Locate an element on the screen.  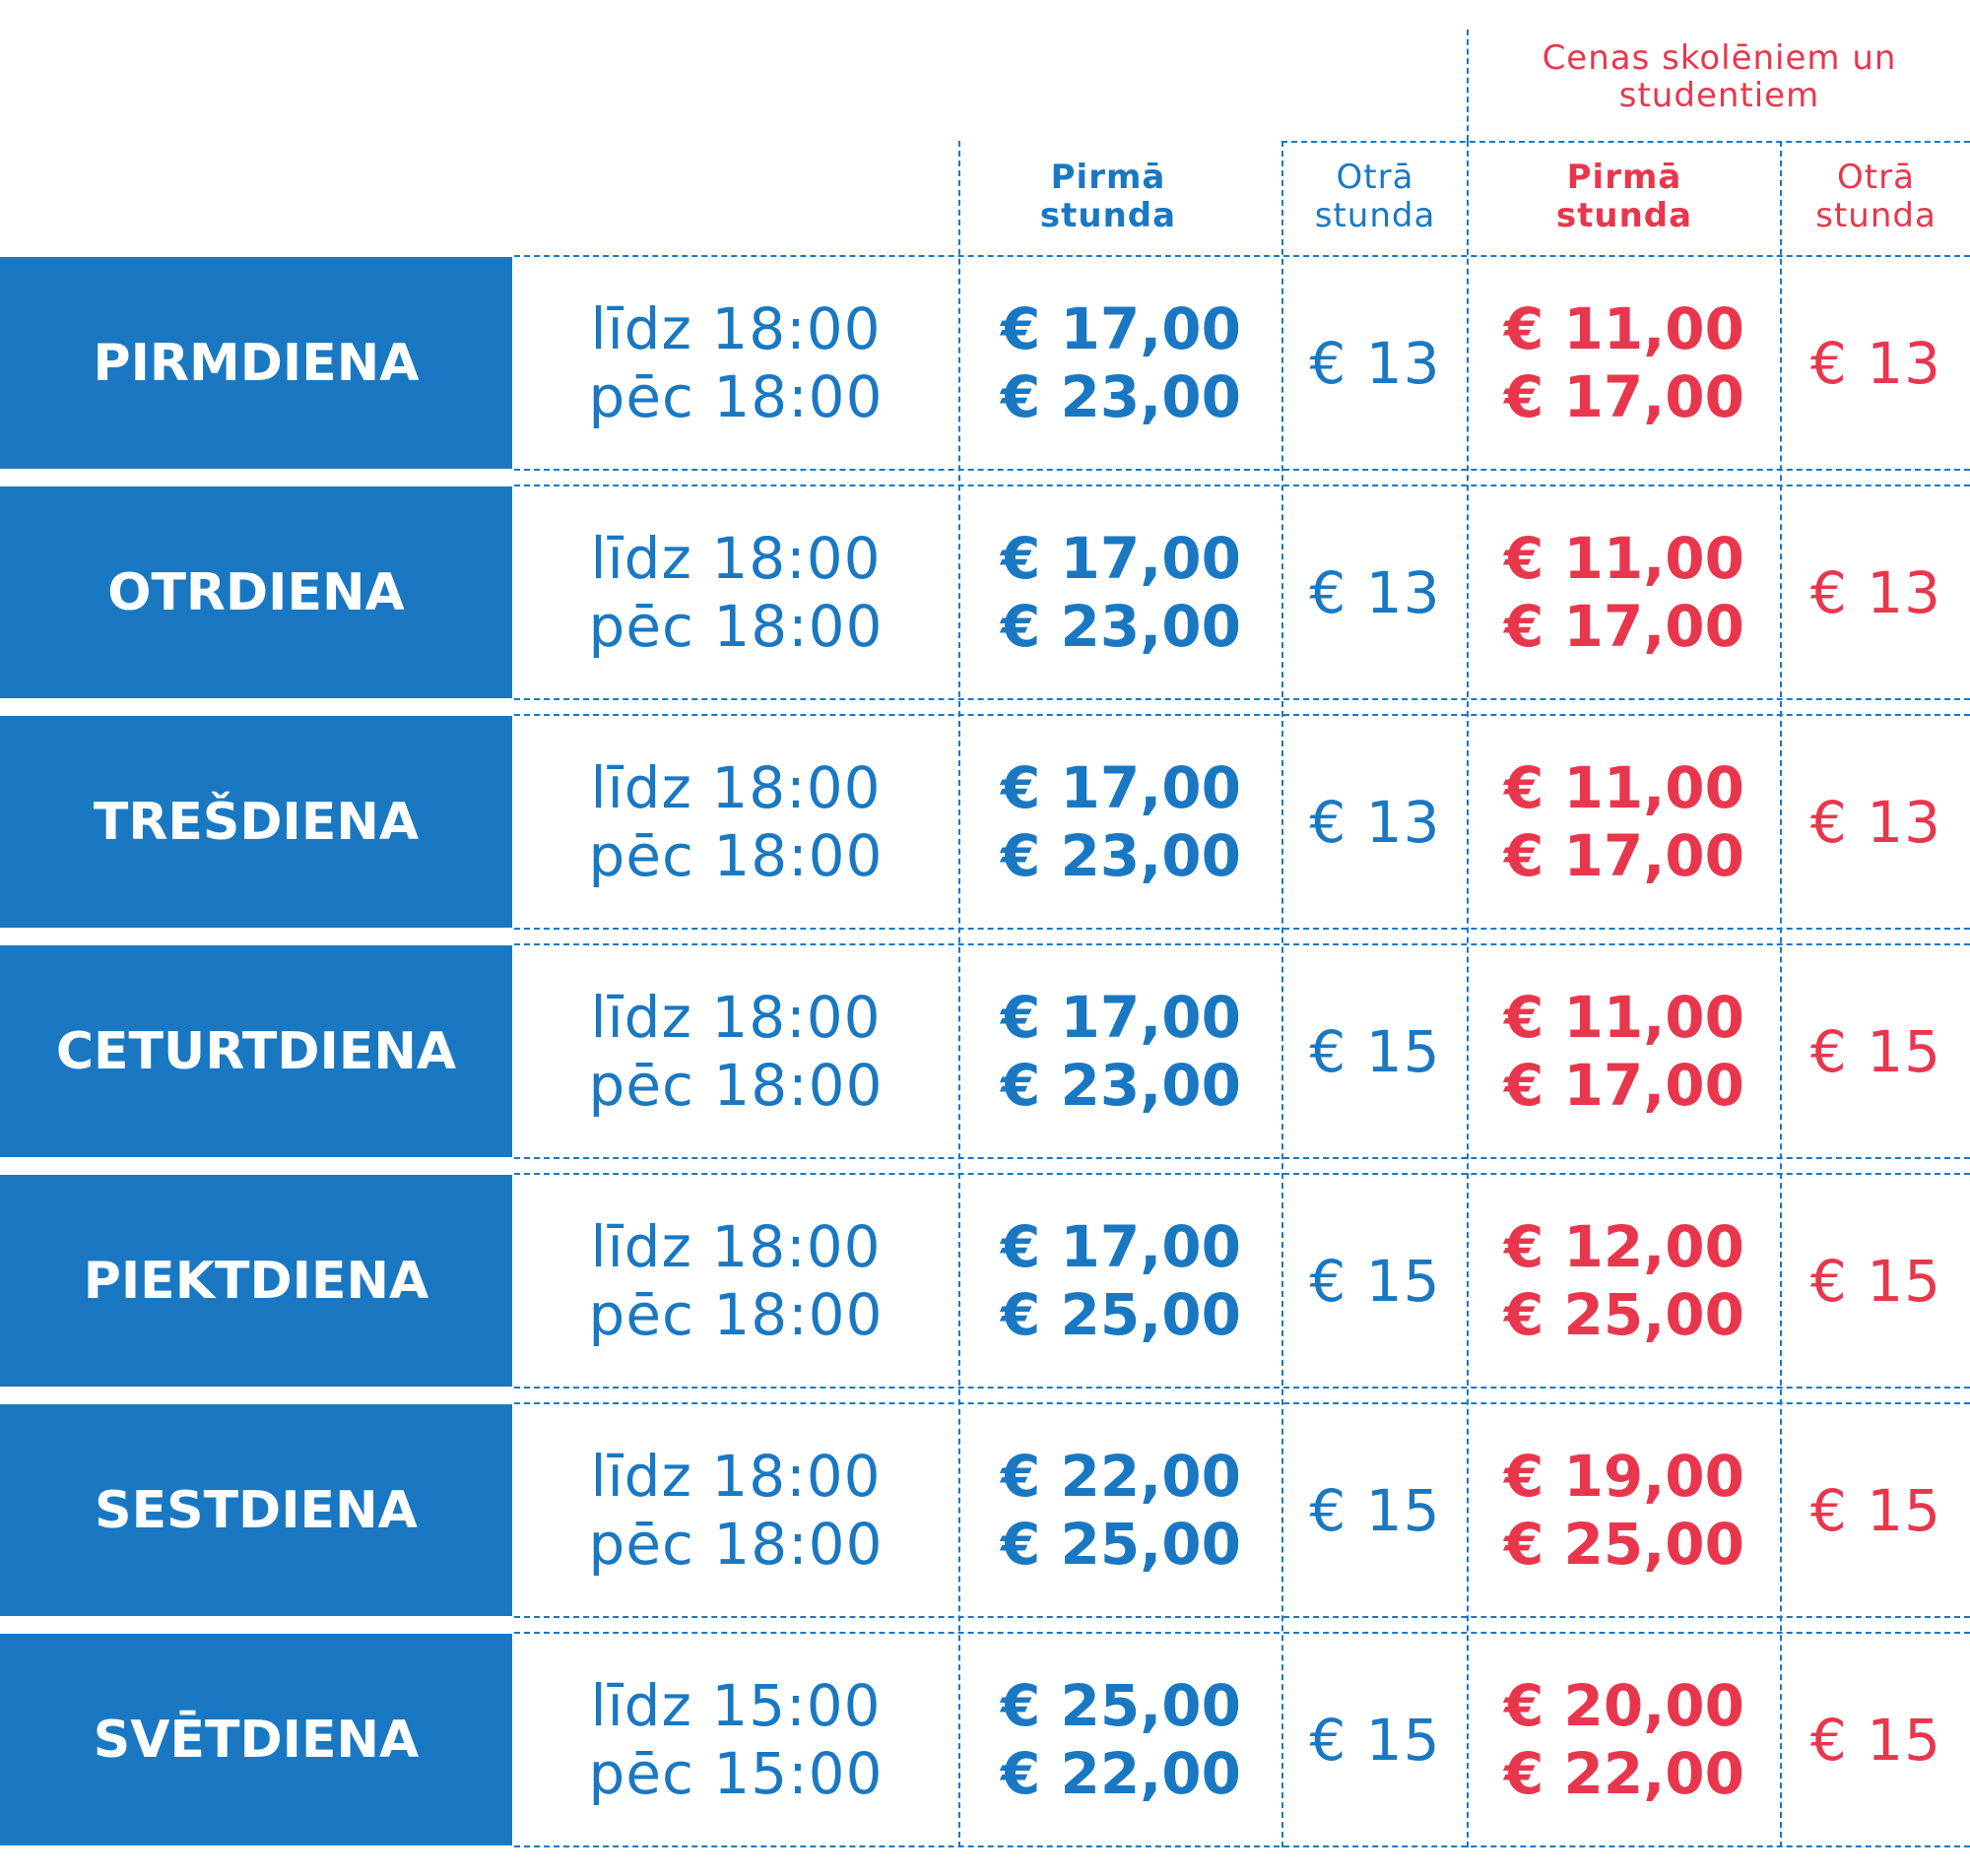
first-hour-prices: € 22,00 € 25,00 is located at coordinates (1120, 1510).